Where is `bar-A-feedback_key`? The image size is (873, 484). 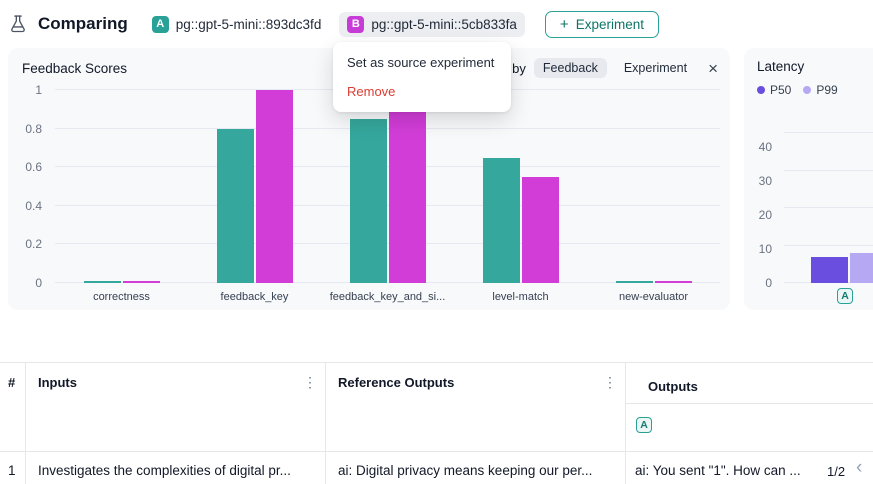 bar-A-feedback_key is located at coordinates (235, 205).